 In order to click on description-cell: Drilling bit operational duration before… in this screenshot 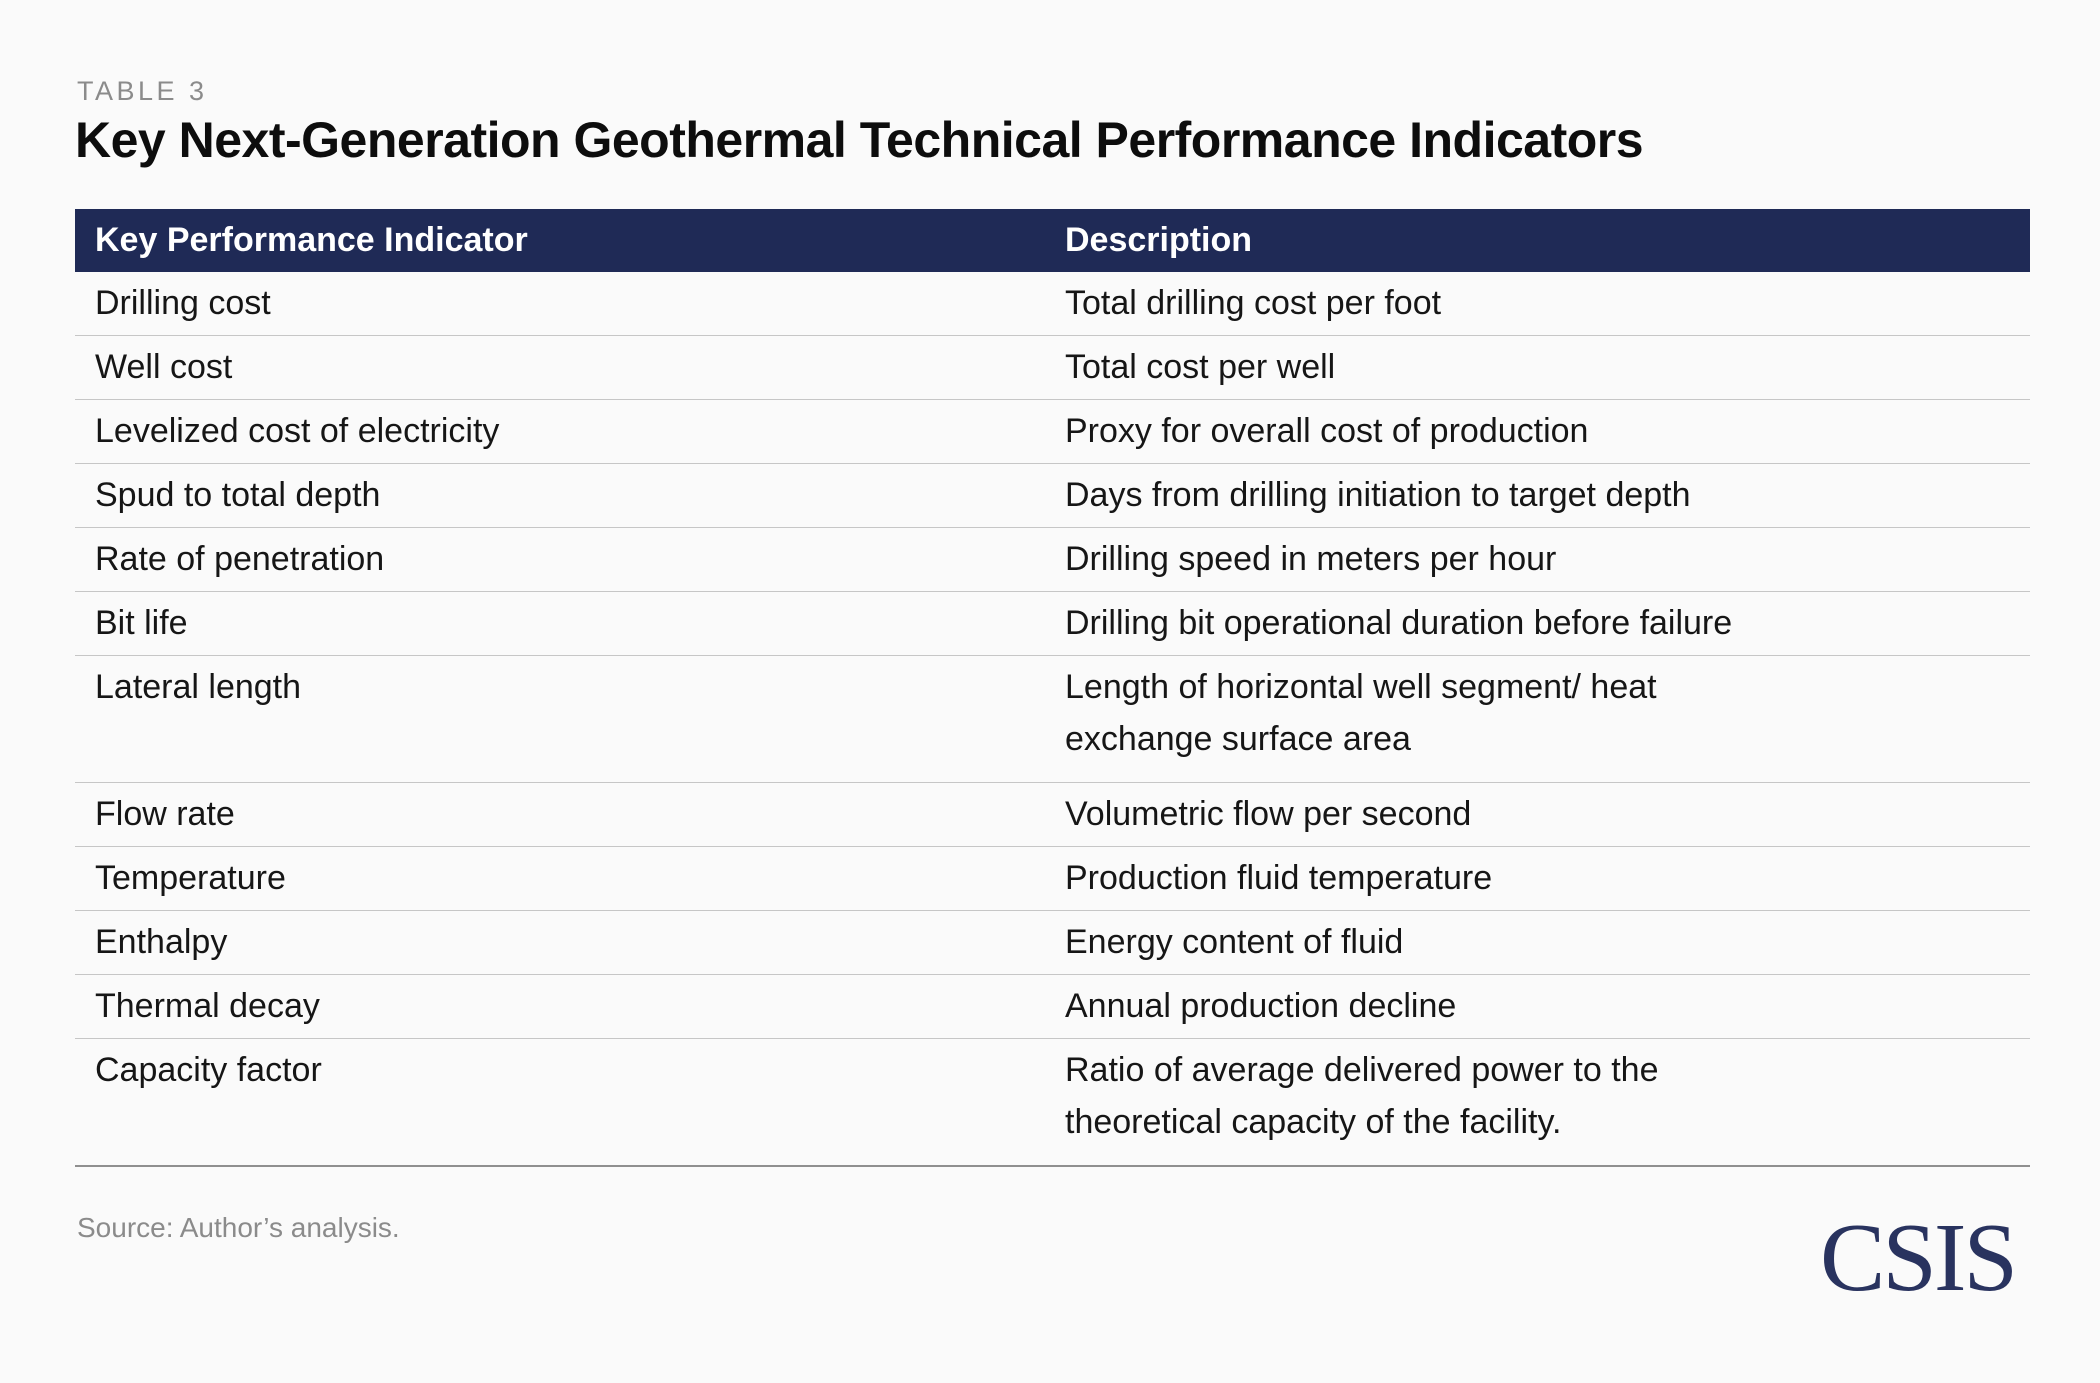, I will do `click(1537, 623)`.